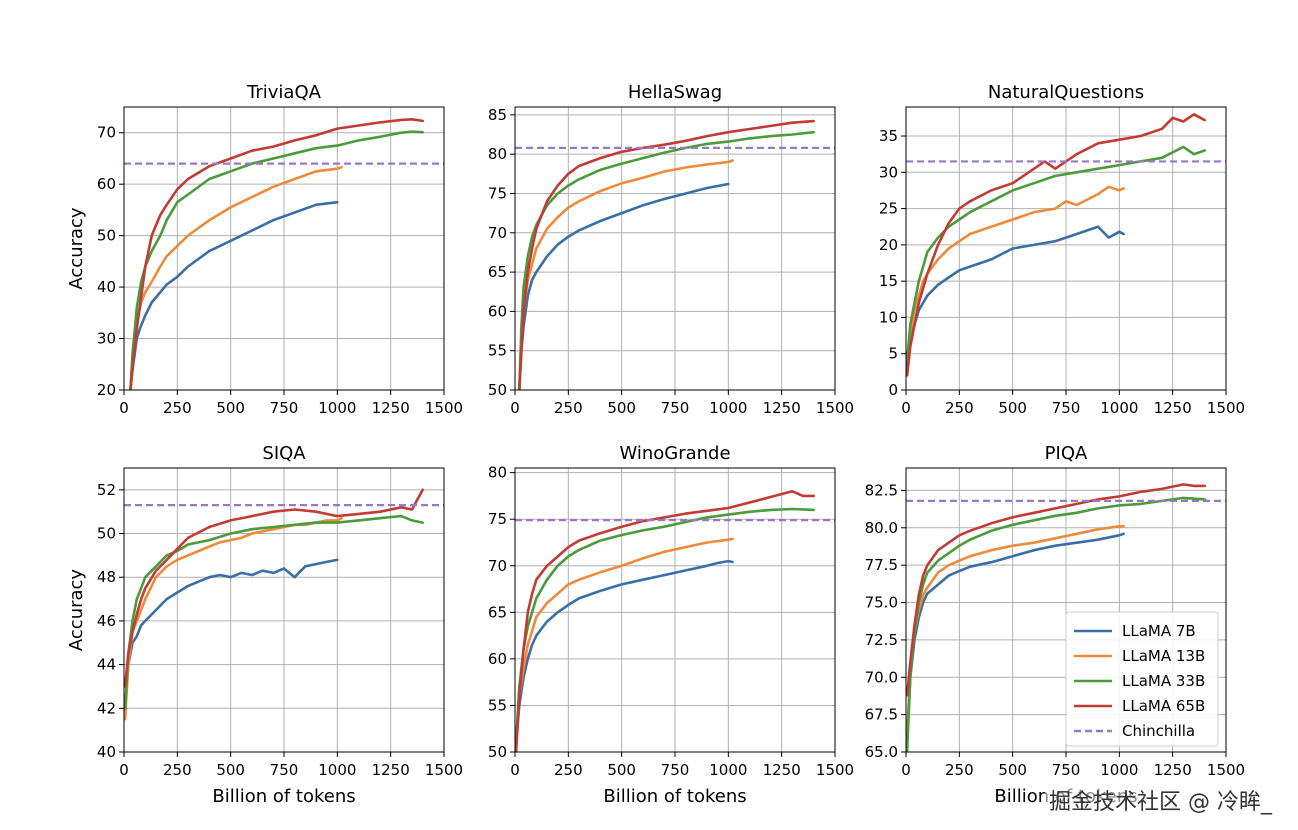 The height and width of the screenshot is (830, 1298). Describe the element at coordinates (881, 490) in the screenshot. I see `y-tick-label: 82.5` at that location.